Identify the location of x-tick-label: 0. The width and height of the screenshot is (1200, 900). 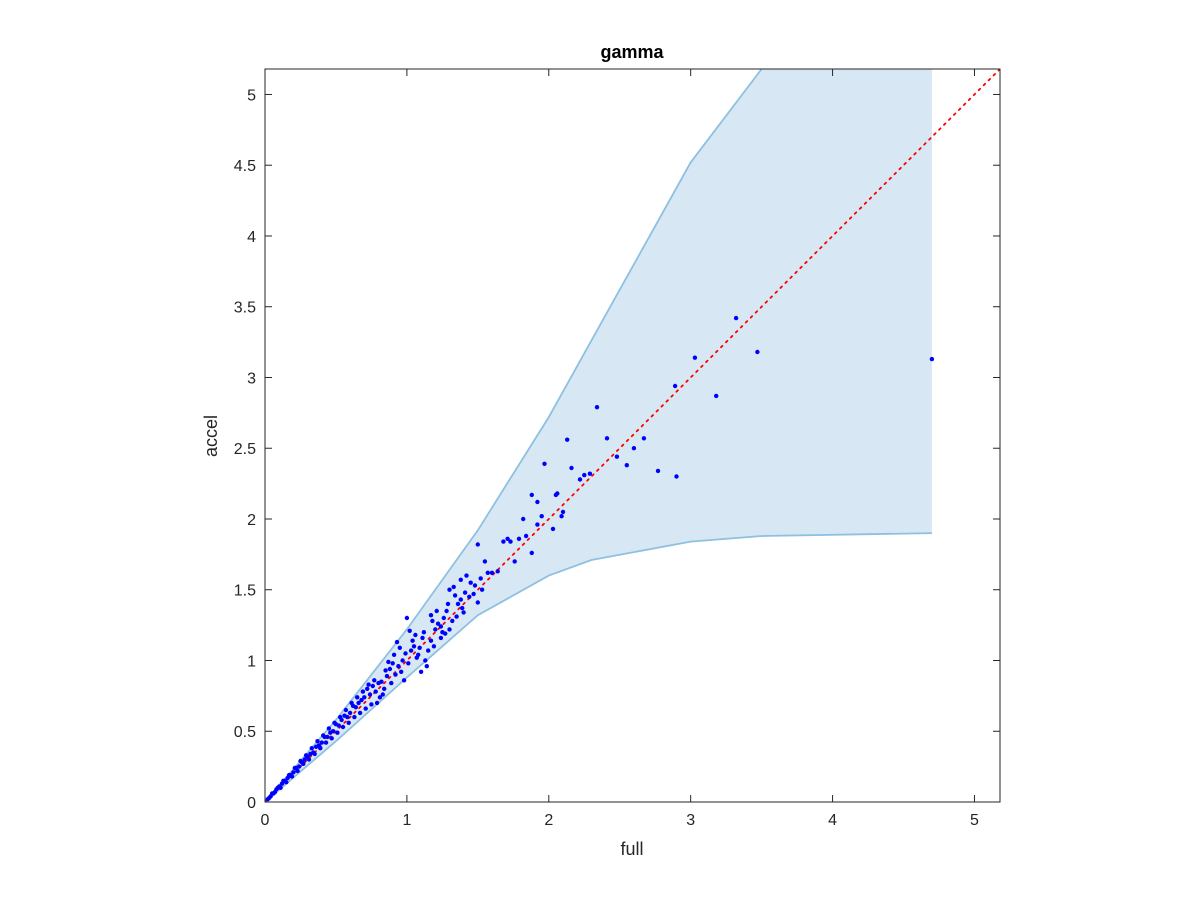
(265, 820).